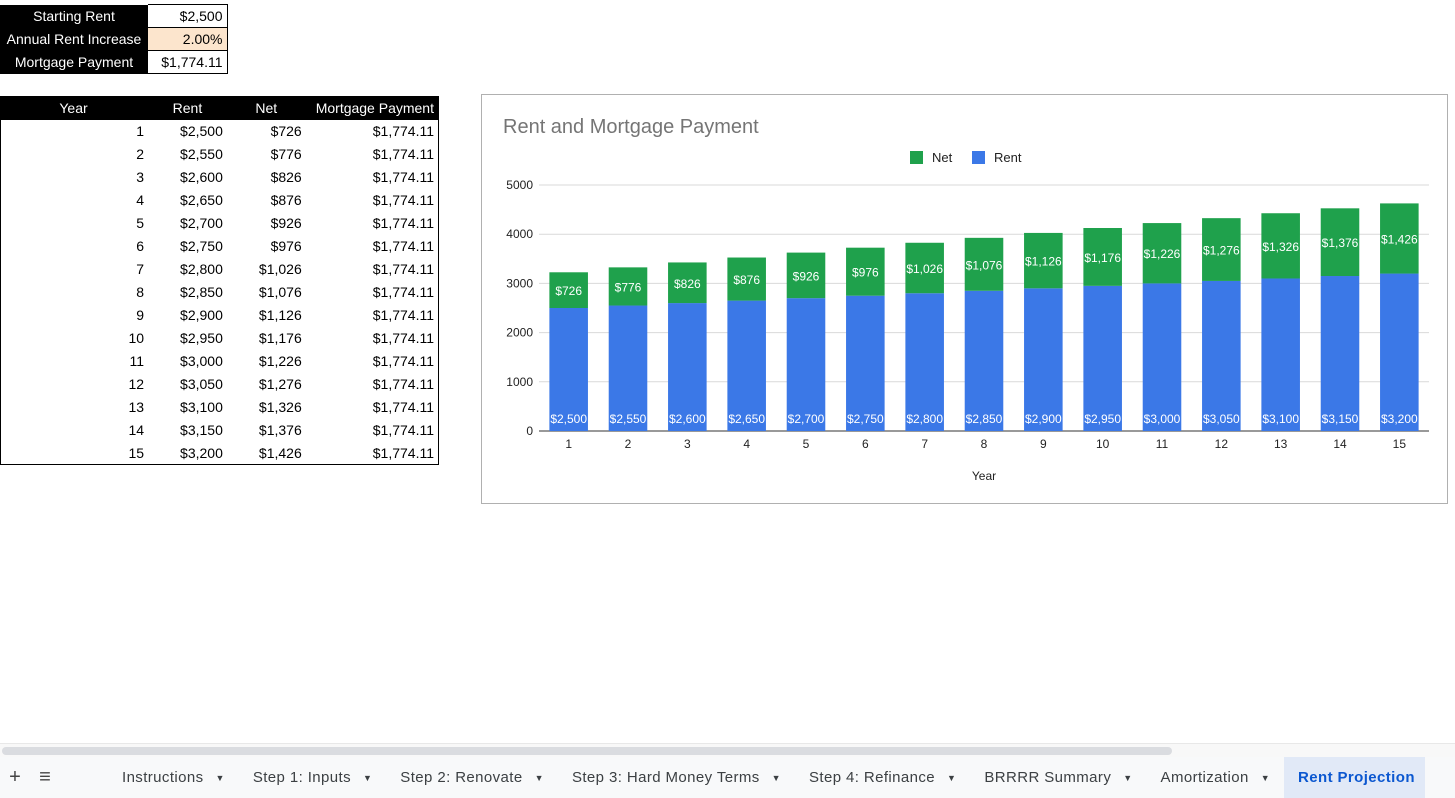 This screenshot has width=1455, height=798. I want to click on menu-icon: ≡, so click(45, 777).